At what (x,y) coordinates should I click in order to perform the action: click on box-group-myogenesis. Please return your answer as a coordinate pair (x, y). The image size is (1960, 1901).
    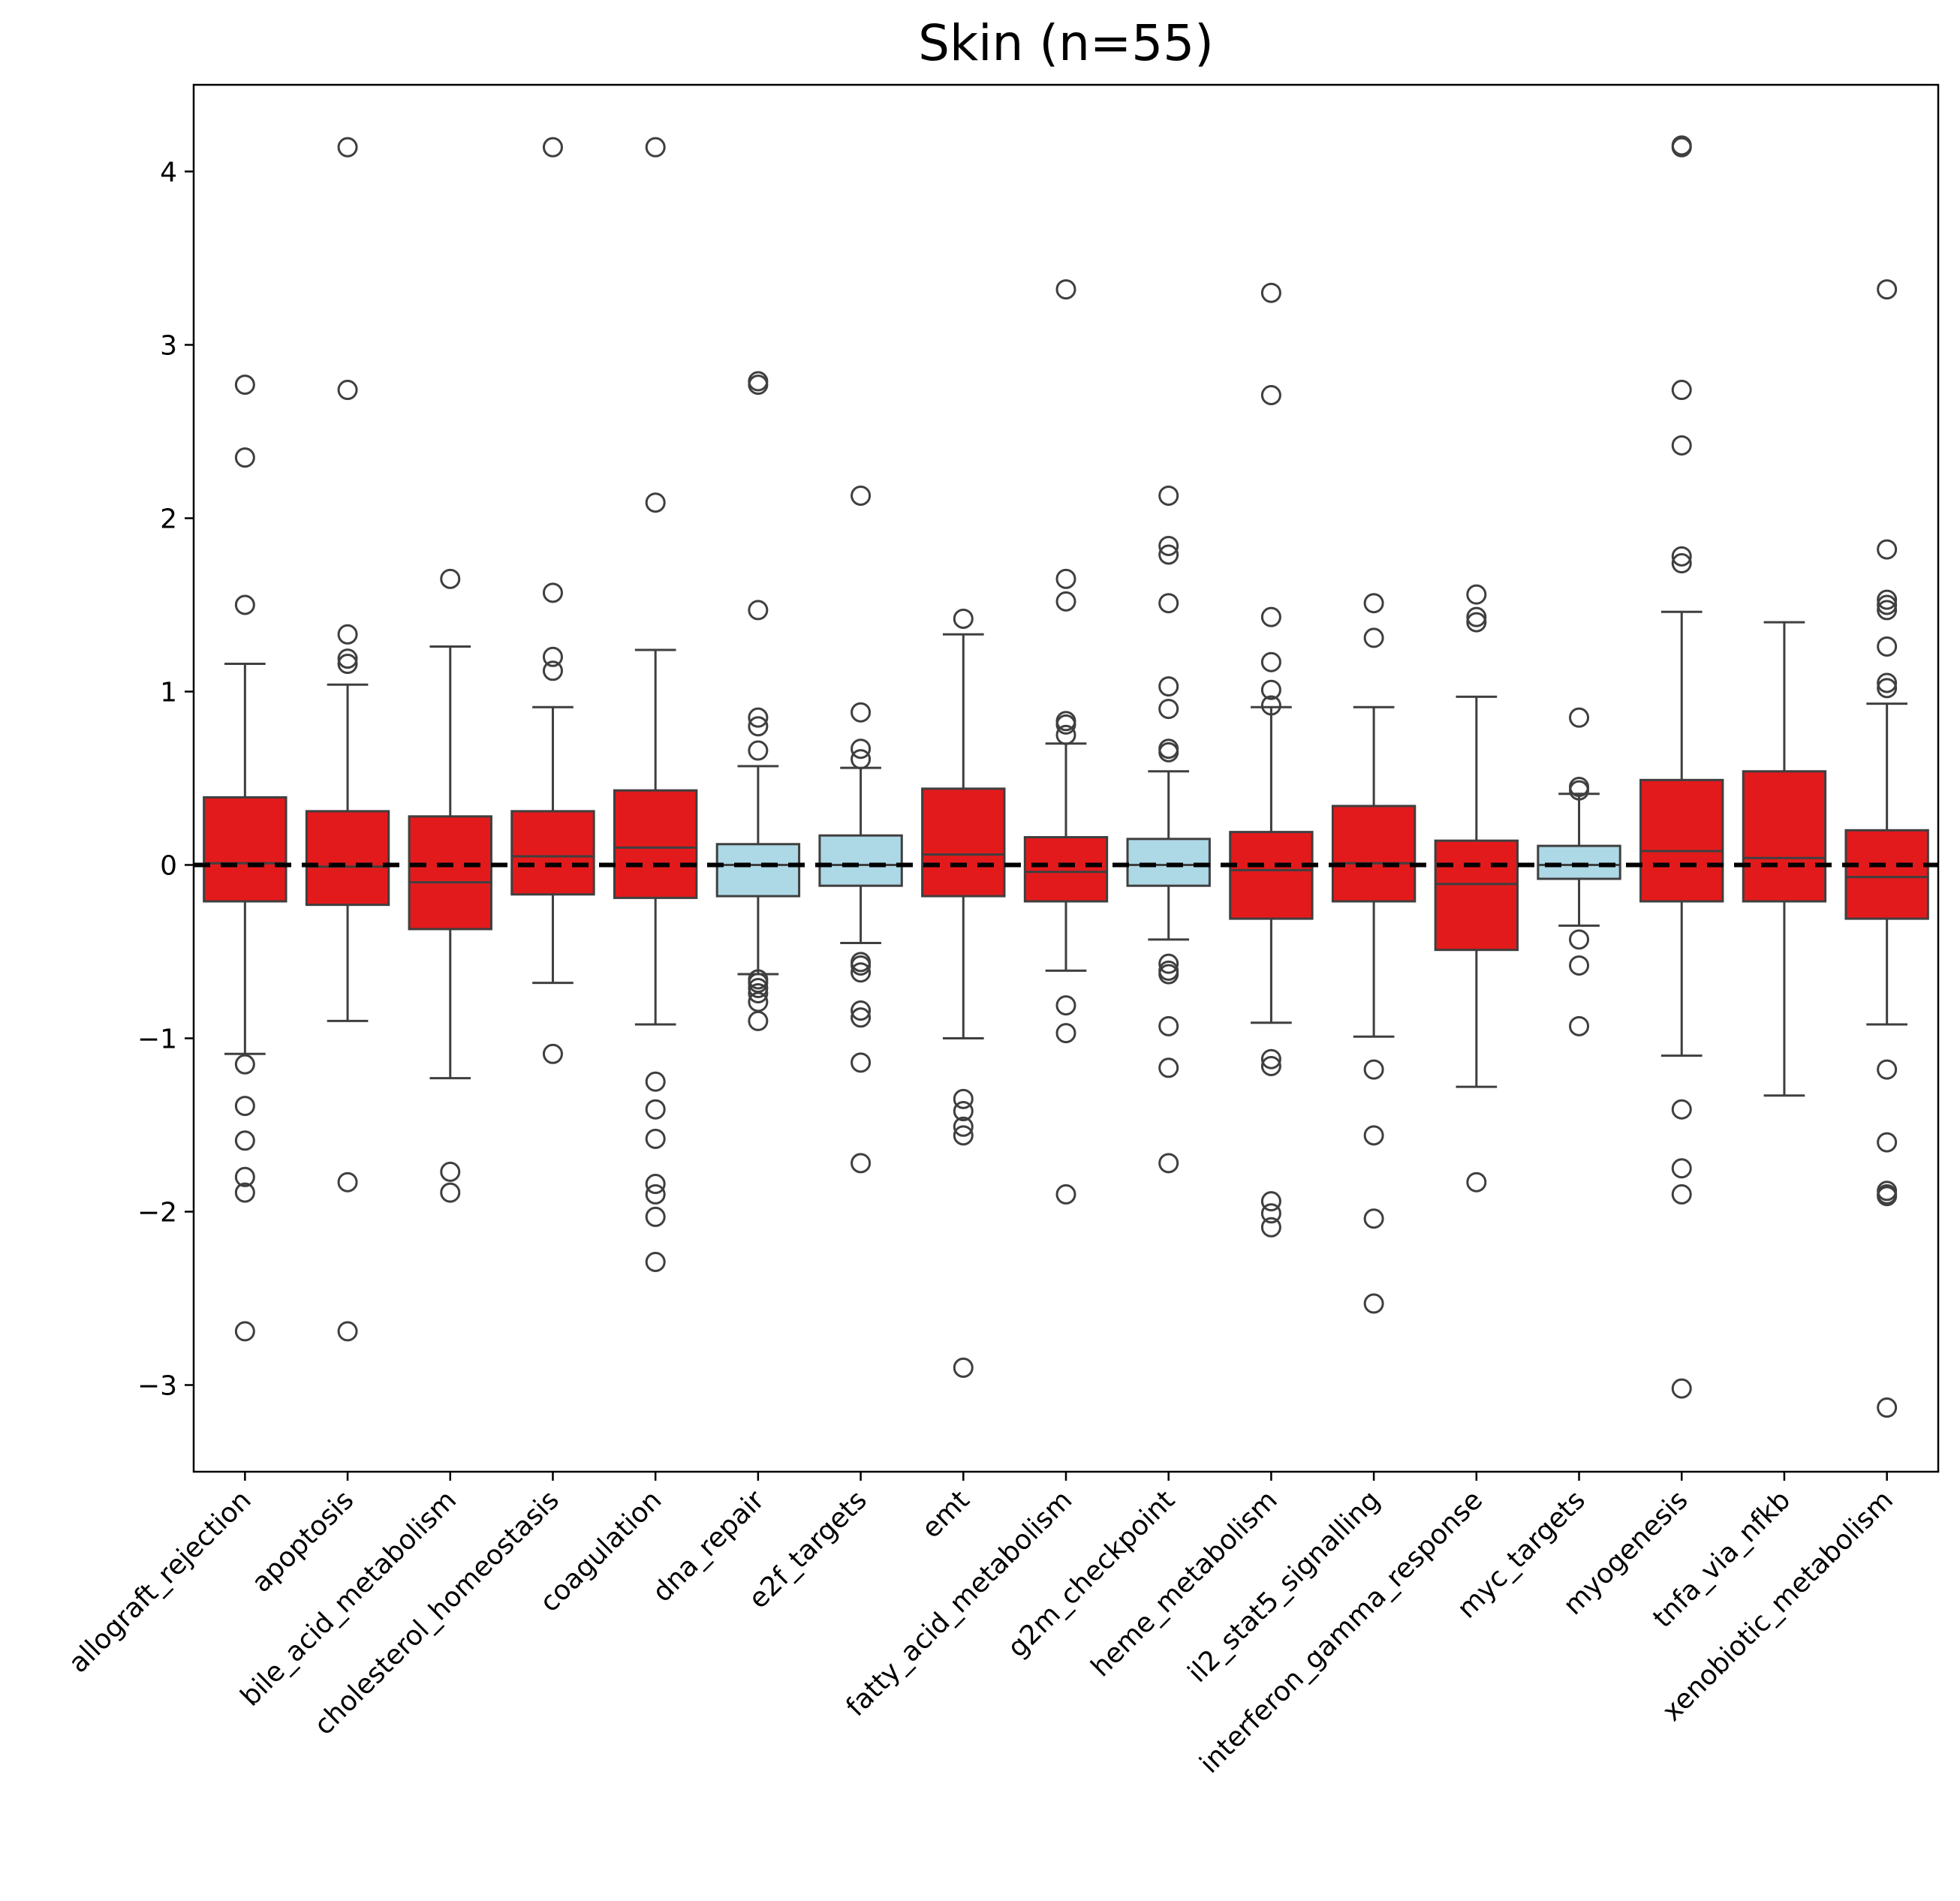
    Looking at the image, I should click on (1681, 767).